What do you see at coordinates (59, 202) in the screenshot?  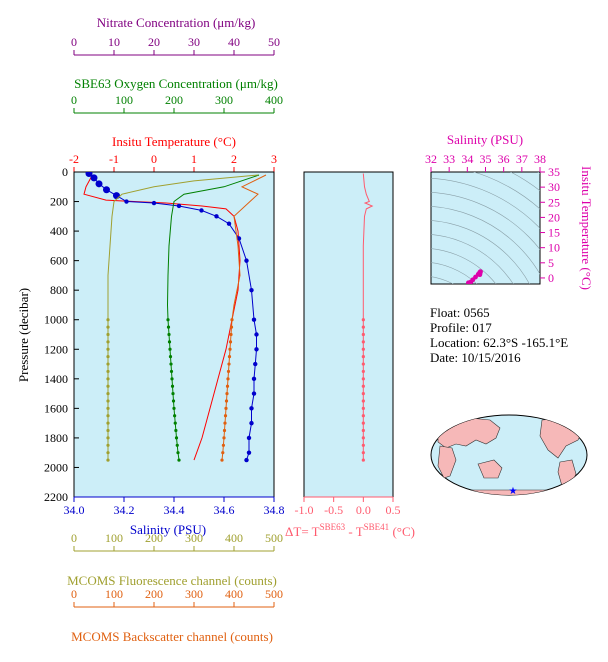 I see `pressure-tick-label: 200` at bounding box center [59, 202].